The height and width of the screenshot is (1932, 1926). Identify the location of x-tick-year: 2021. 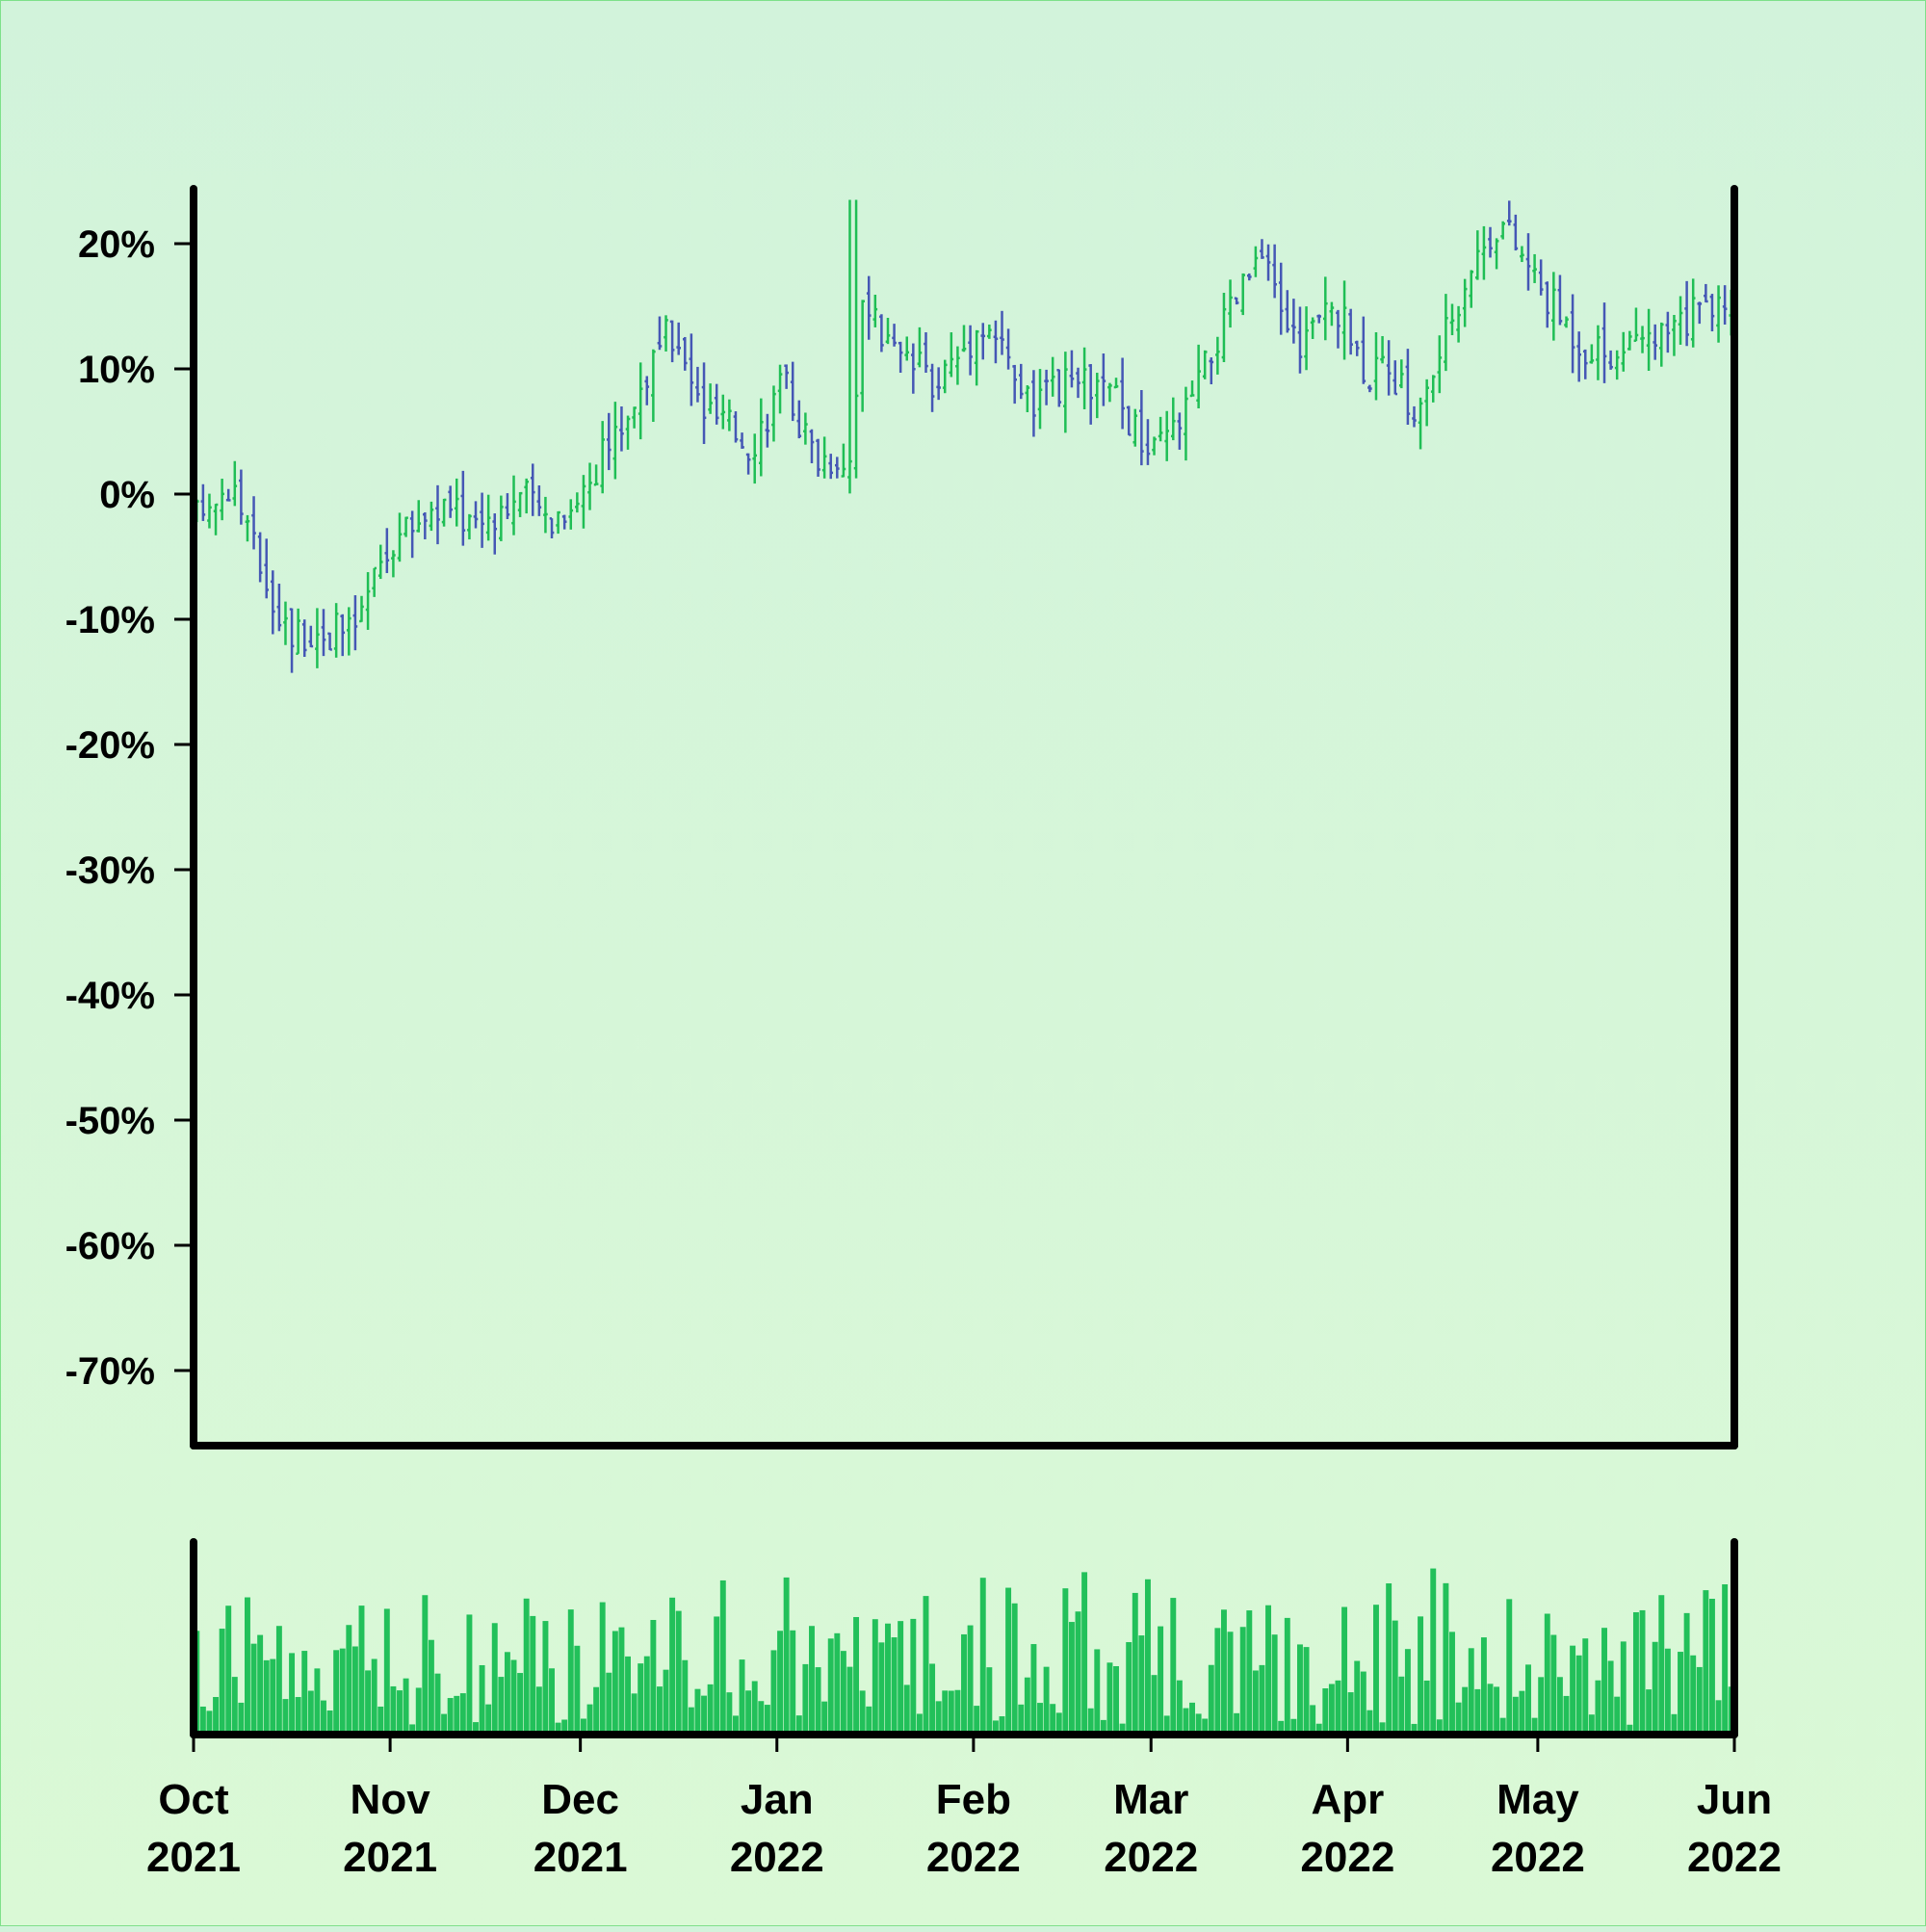
(193, 1857).